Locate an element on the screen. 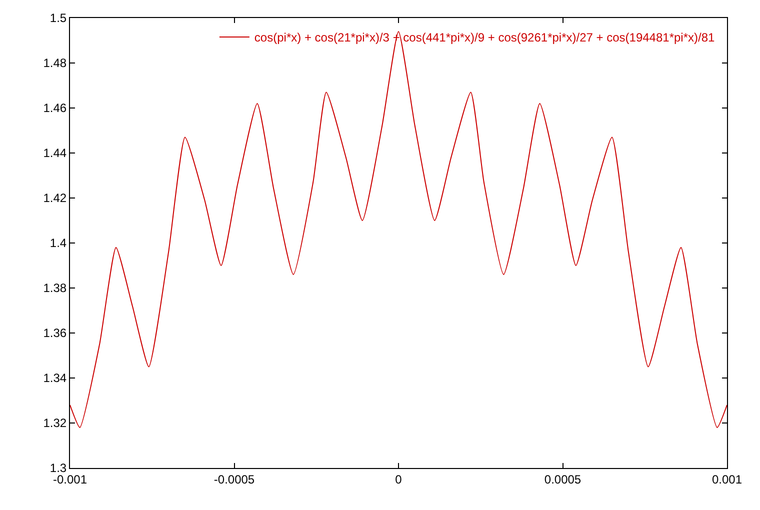 The height and width of the screenshot is (510, 760). y-tick-label: 1.32 is located at coordinates (55, 423).